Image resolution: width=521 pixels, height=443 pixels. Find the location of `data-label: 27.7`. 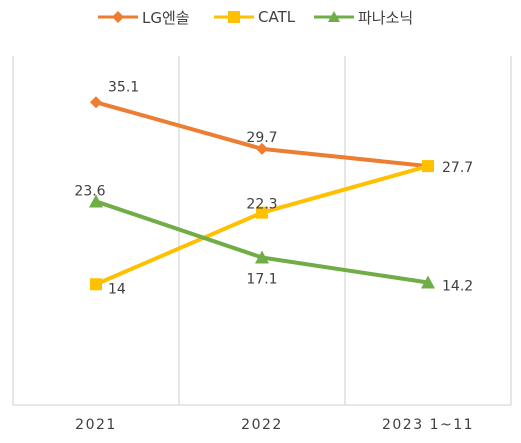

data-label: 27.7 is located at coordinates (457, 168).